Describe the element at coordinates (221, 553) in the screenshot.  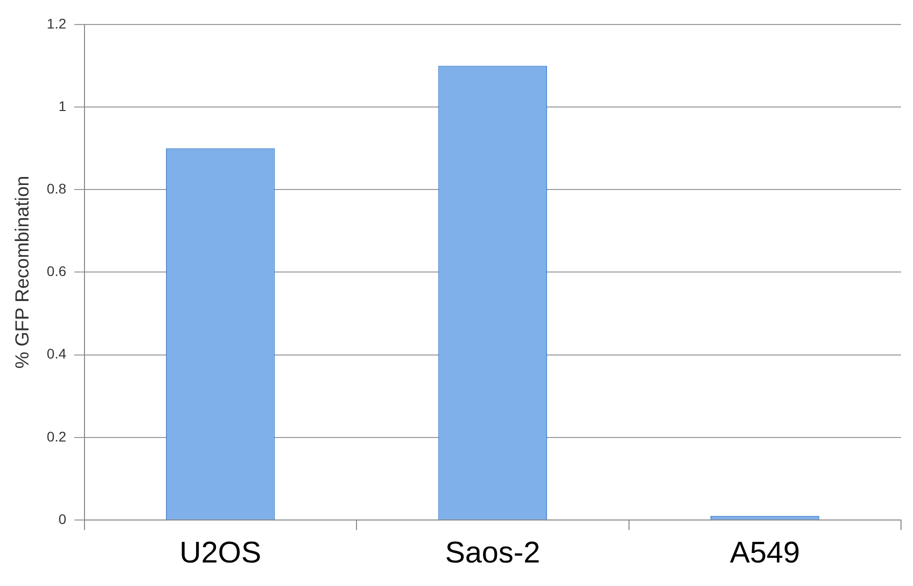
I see `x-tick-label: U2OS` at that location.